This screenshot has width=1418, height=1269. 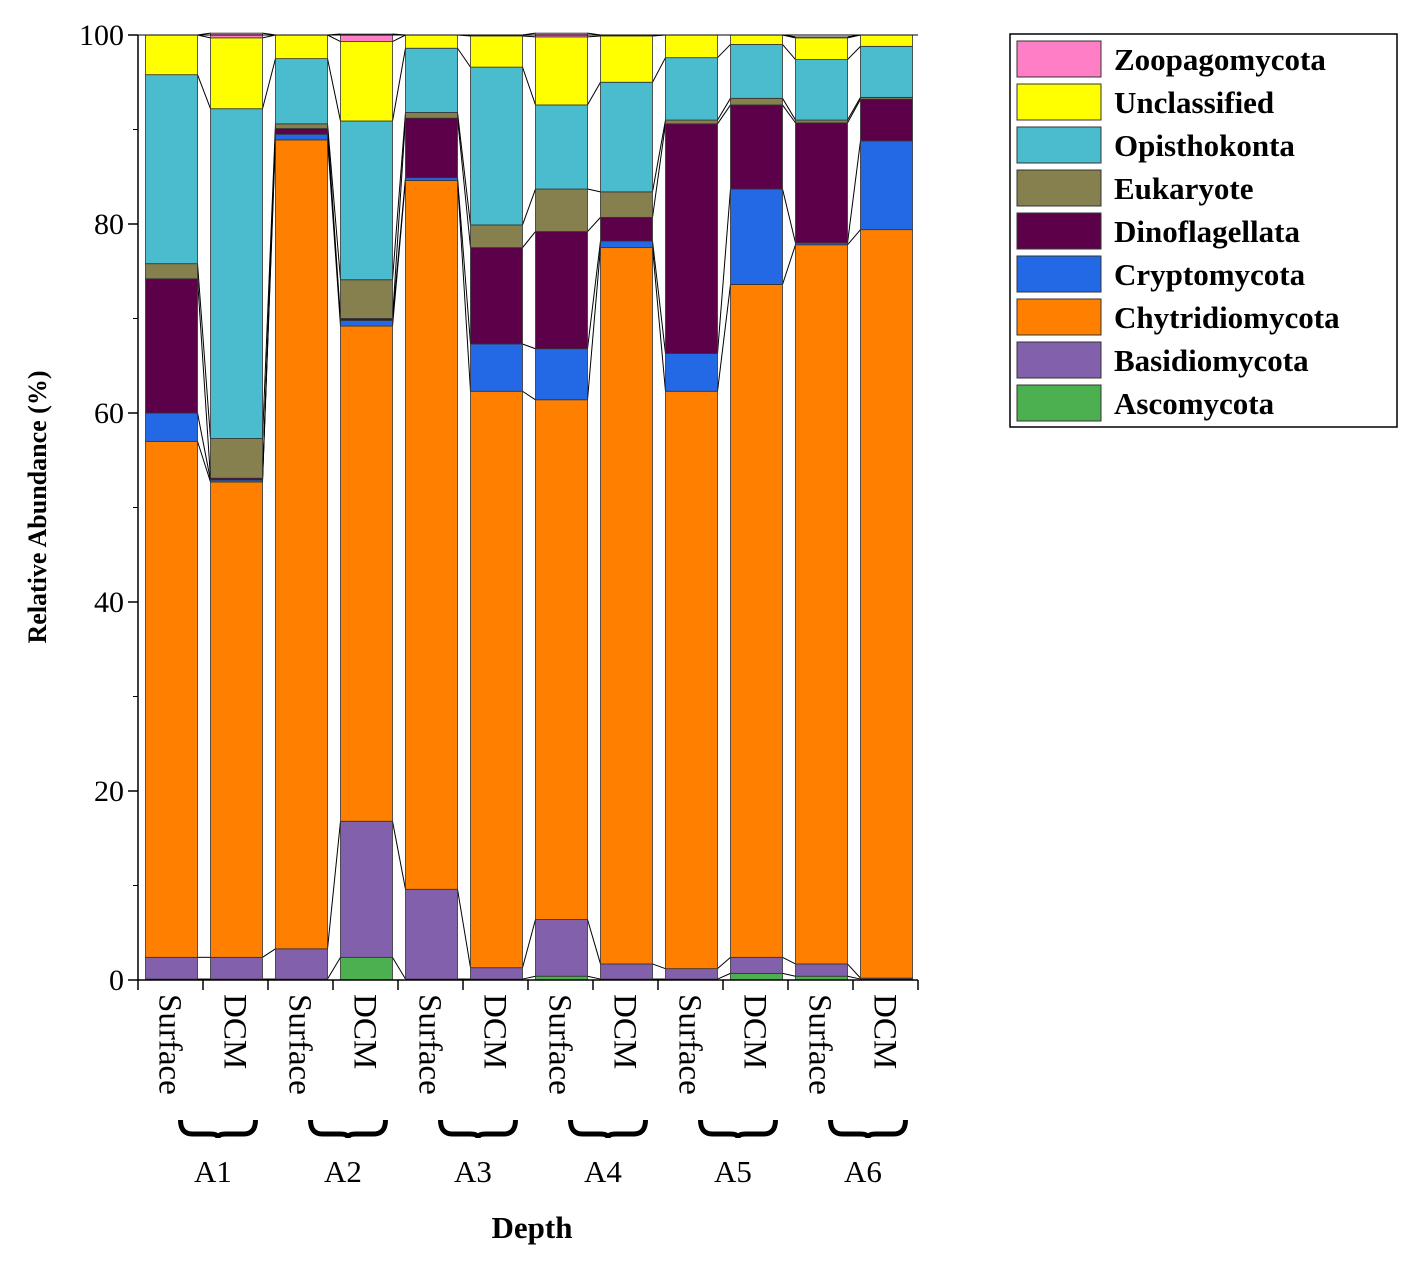 What do you see at coordinates (1207, 231) in the screenshot?
I see `legend-label: Dinoflagellata` at bounding box center [1207, 231].